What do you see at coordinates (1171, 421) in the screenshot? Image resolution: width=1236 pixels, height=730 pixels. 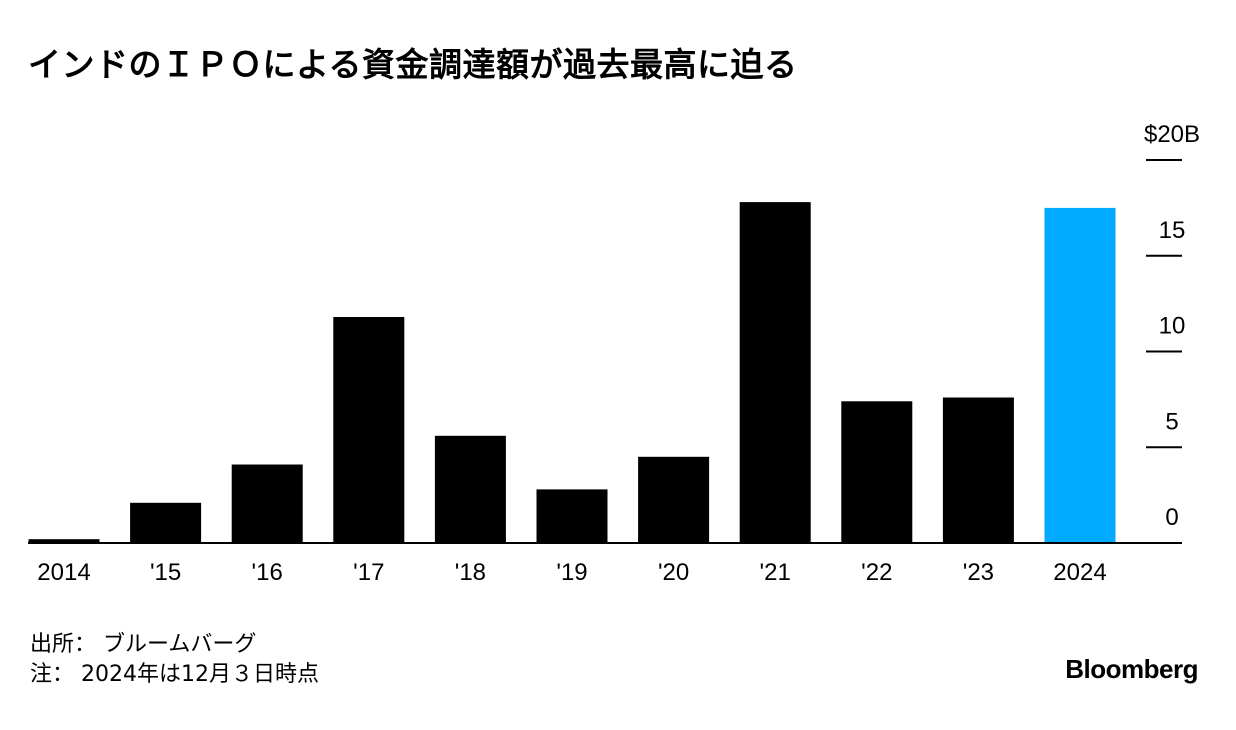 I see `y-tick-label: 5` at bounding box center [1171, 421].